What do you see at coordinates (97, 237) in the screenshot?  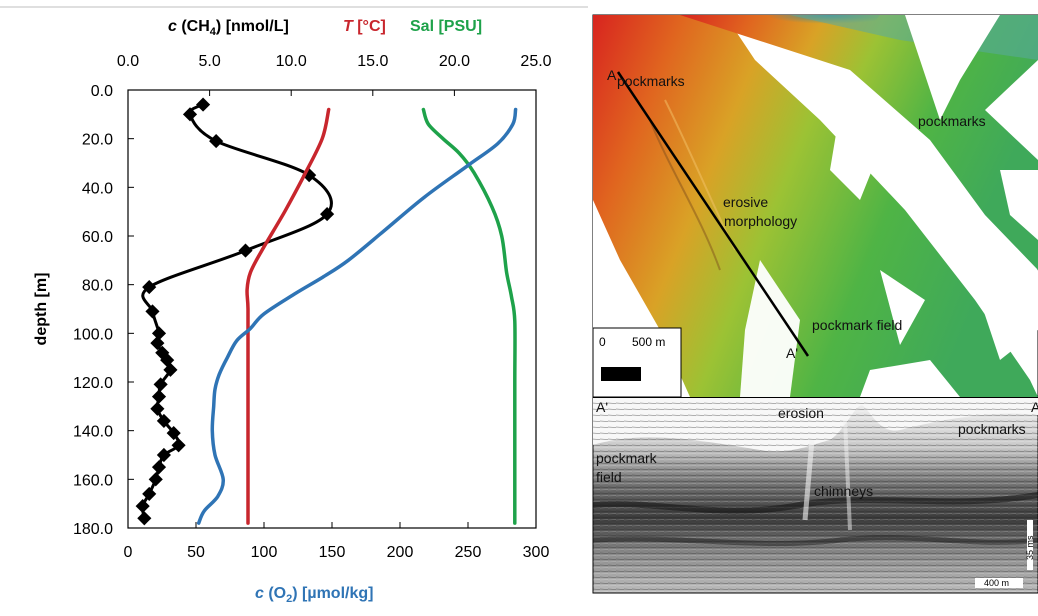 I see `y-tick-label: 60.0` at bounding box center [97, 237].